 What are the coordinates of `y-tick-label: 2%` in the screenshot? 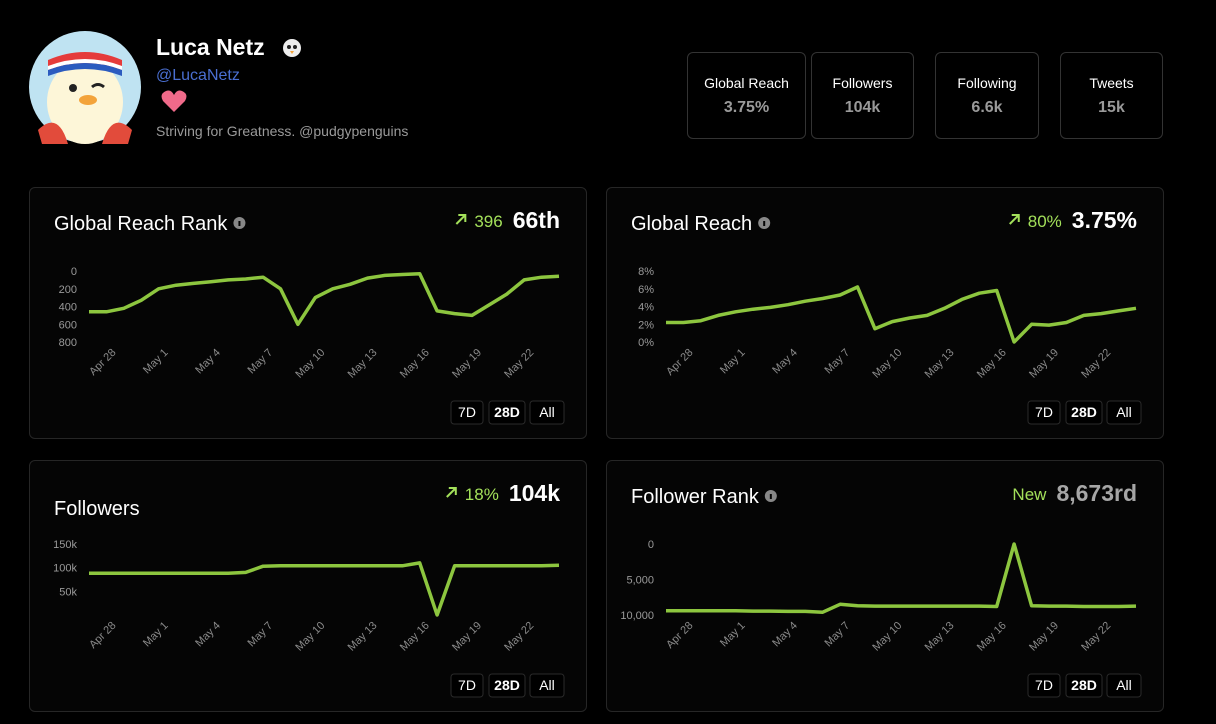 It's located at (646, 325).